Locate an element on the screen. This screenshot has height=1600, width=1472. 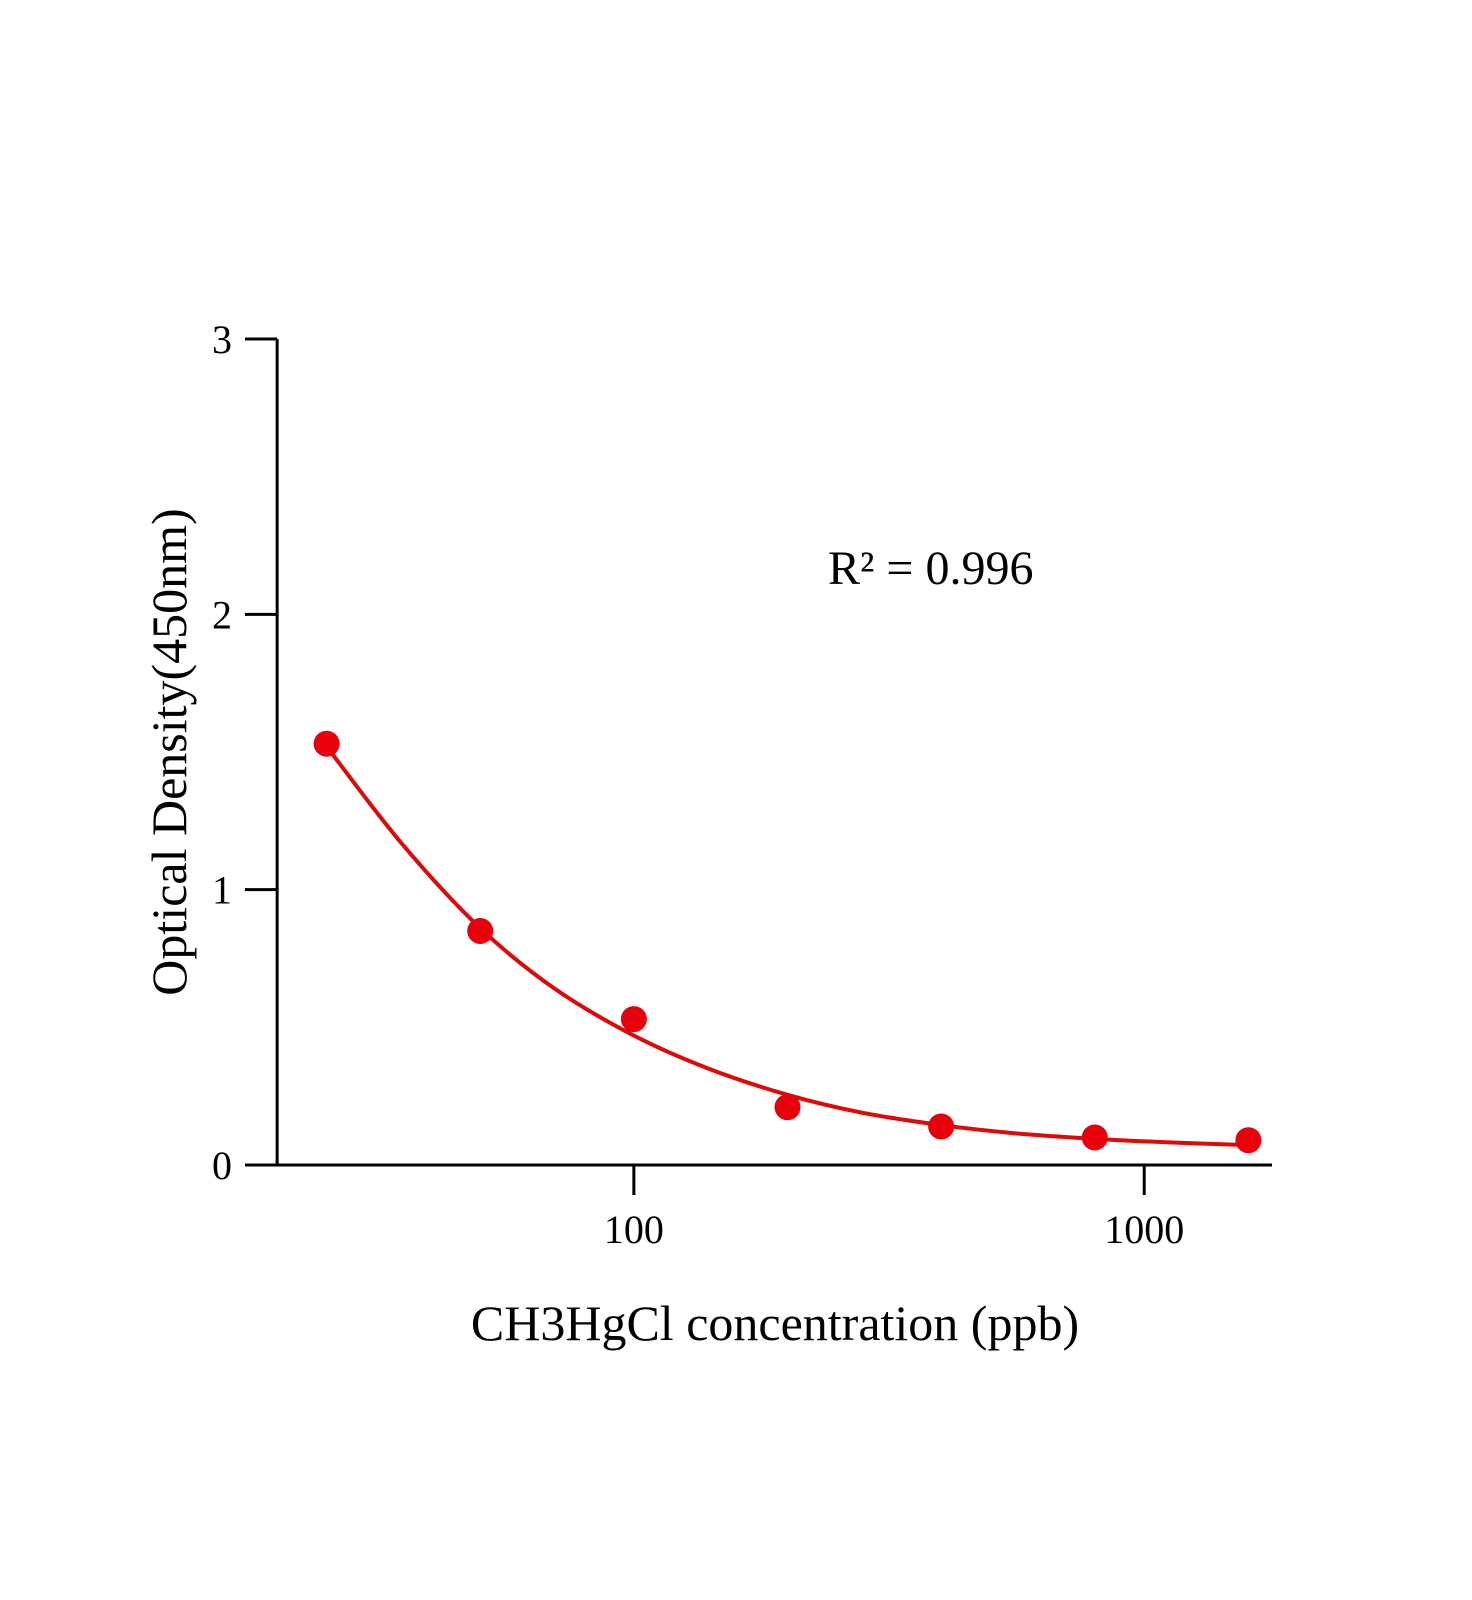
x-tick-label: 1000 is located at coordinates (1144, 1229).